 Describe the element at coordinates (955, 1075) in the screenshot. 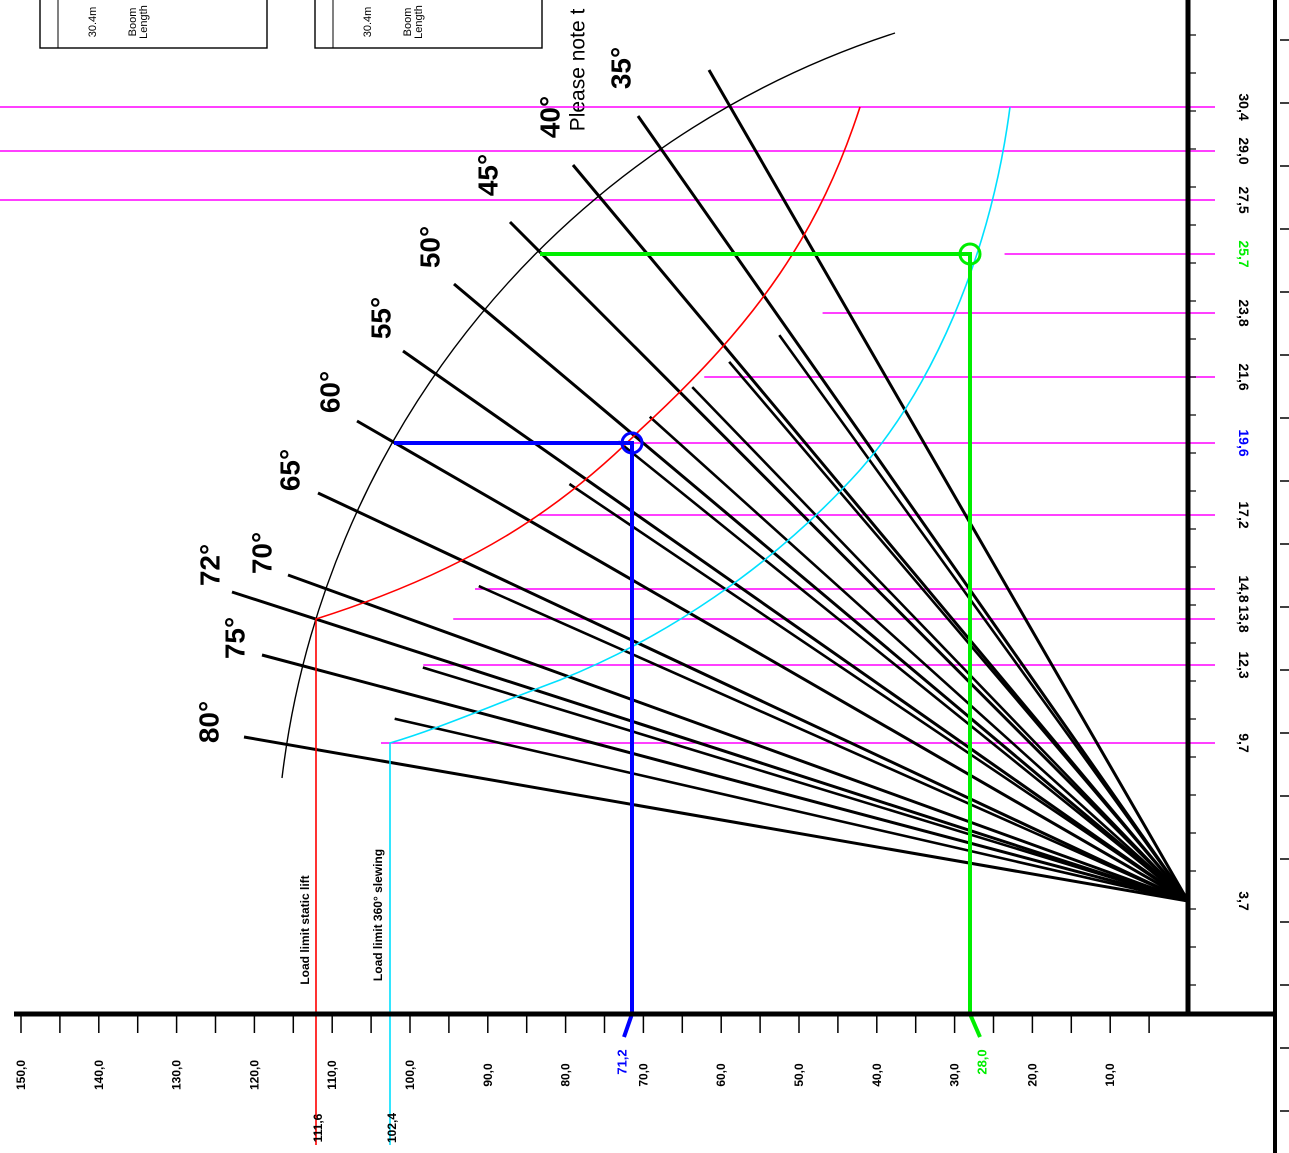

I see `horizontal-tick-label: 30,0` at that location.